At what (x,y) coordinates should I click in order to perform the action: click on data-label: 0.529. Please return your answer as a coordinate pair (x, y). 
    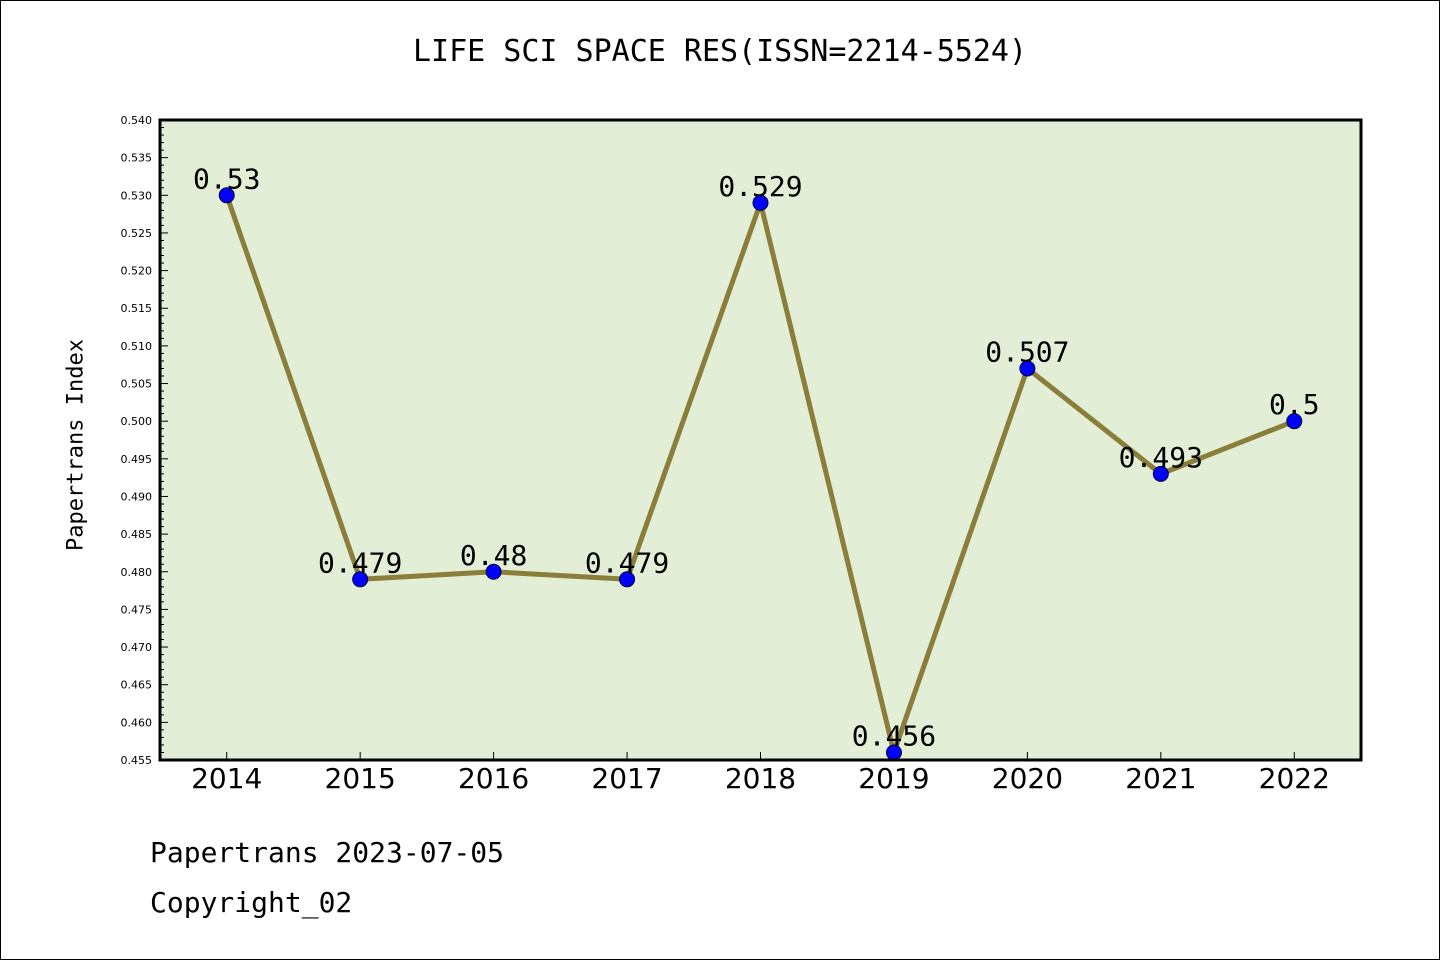
    Looking at the image, I should click on (760, 186).